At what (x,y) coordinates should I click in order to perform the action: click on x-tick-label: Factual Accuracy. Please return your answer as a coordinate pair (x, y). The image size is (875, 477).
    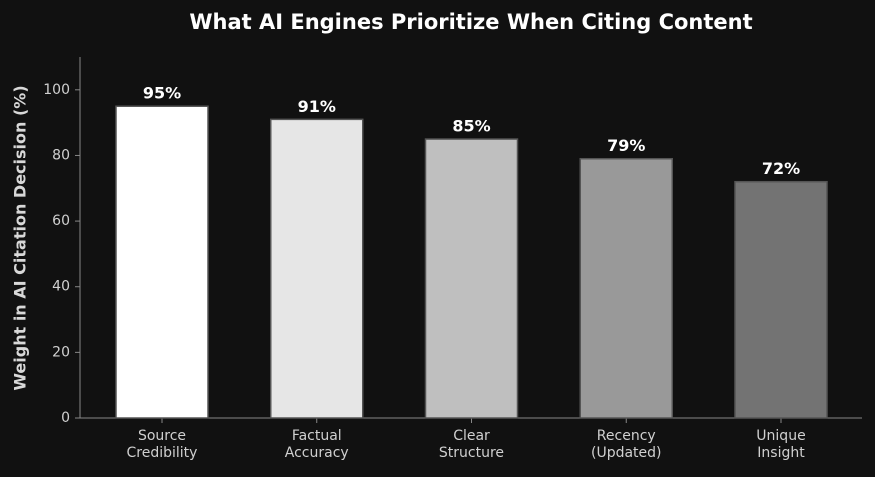
    Looking at the image, I should click on (316, 444).